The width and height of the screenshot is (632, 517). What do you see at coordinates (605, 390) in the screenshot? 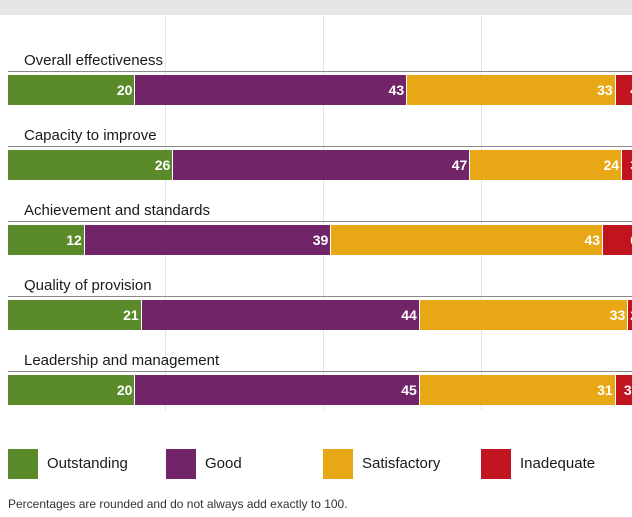
I see `data-label: 31` at bounding box center [605, 390].